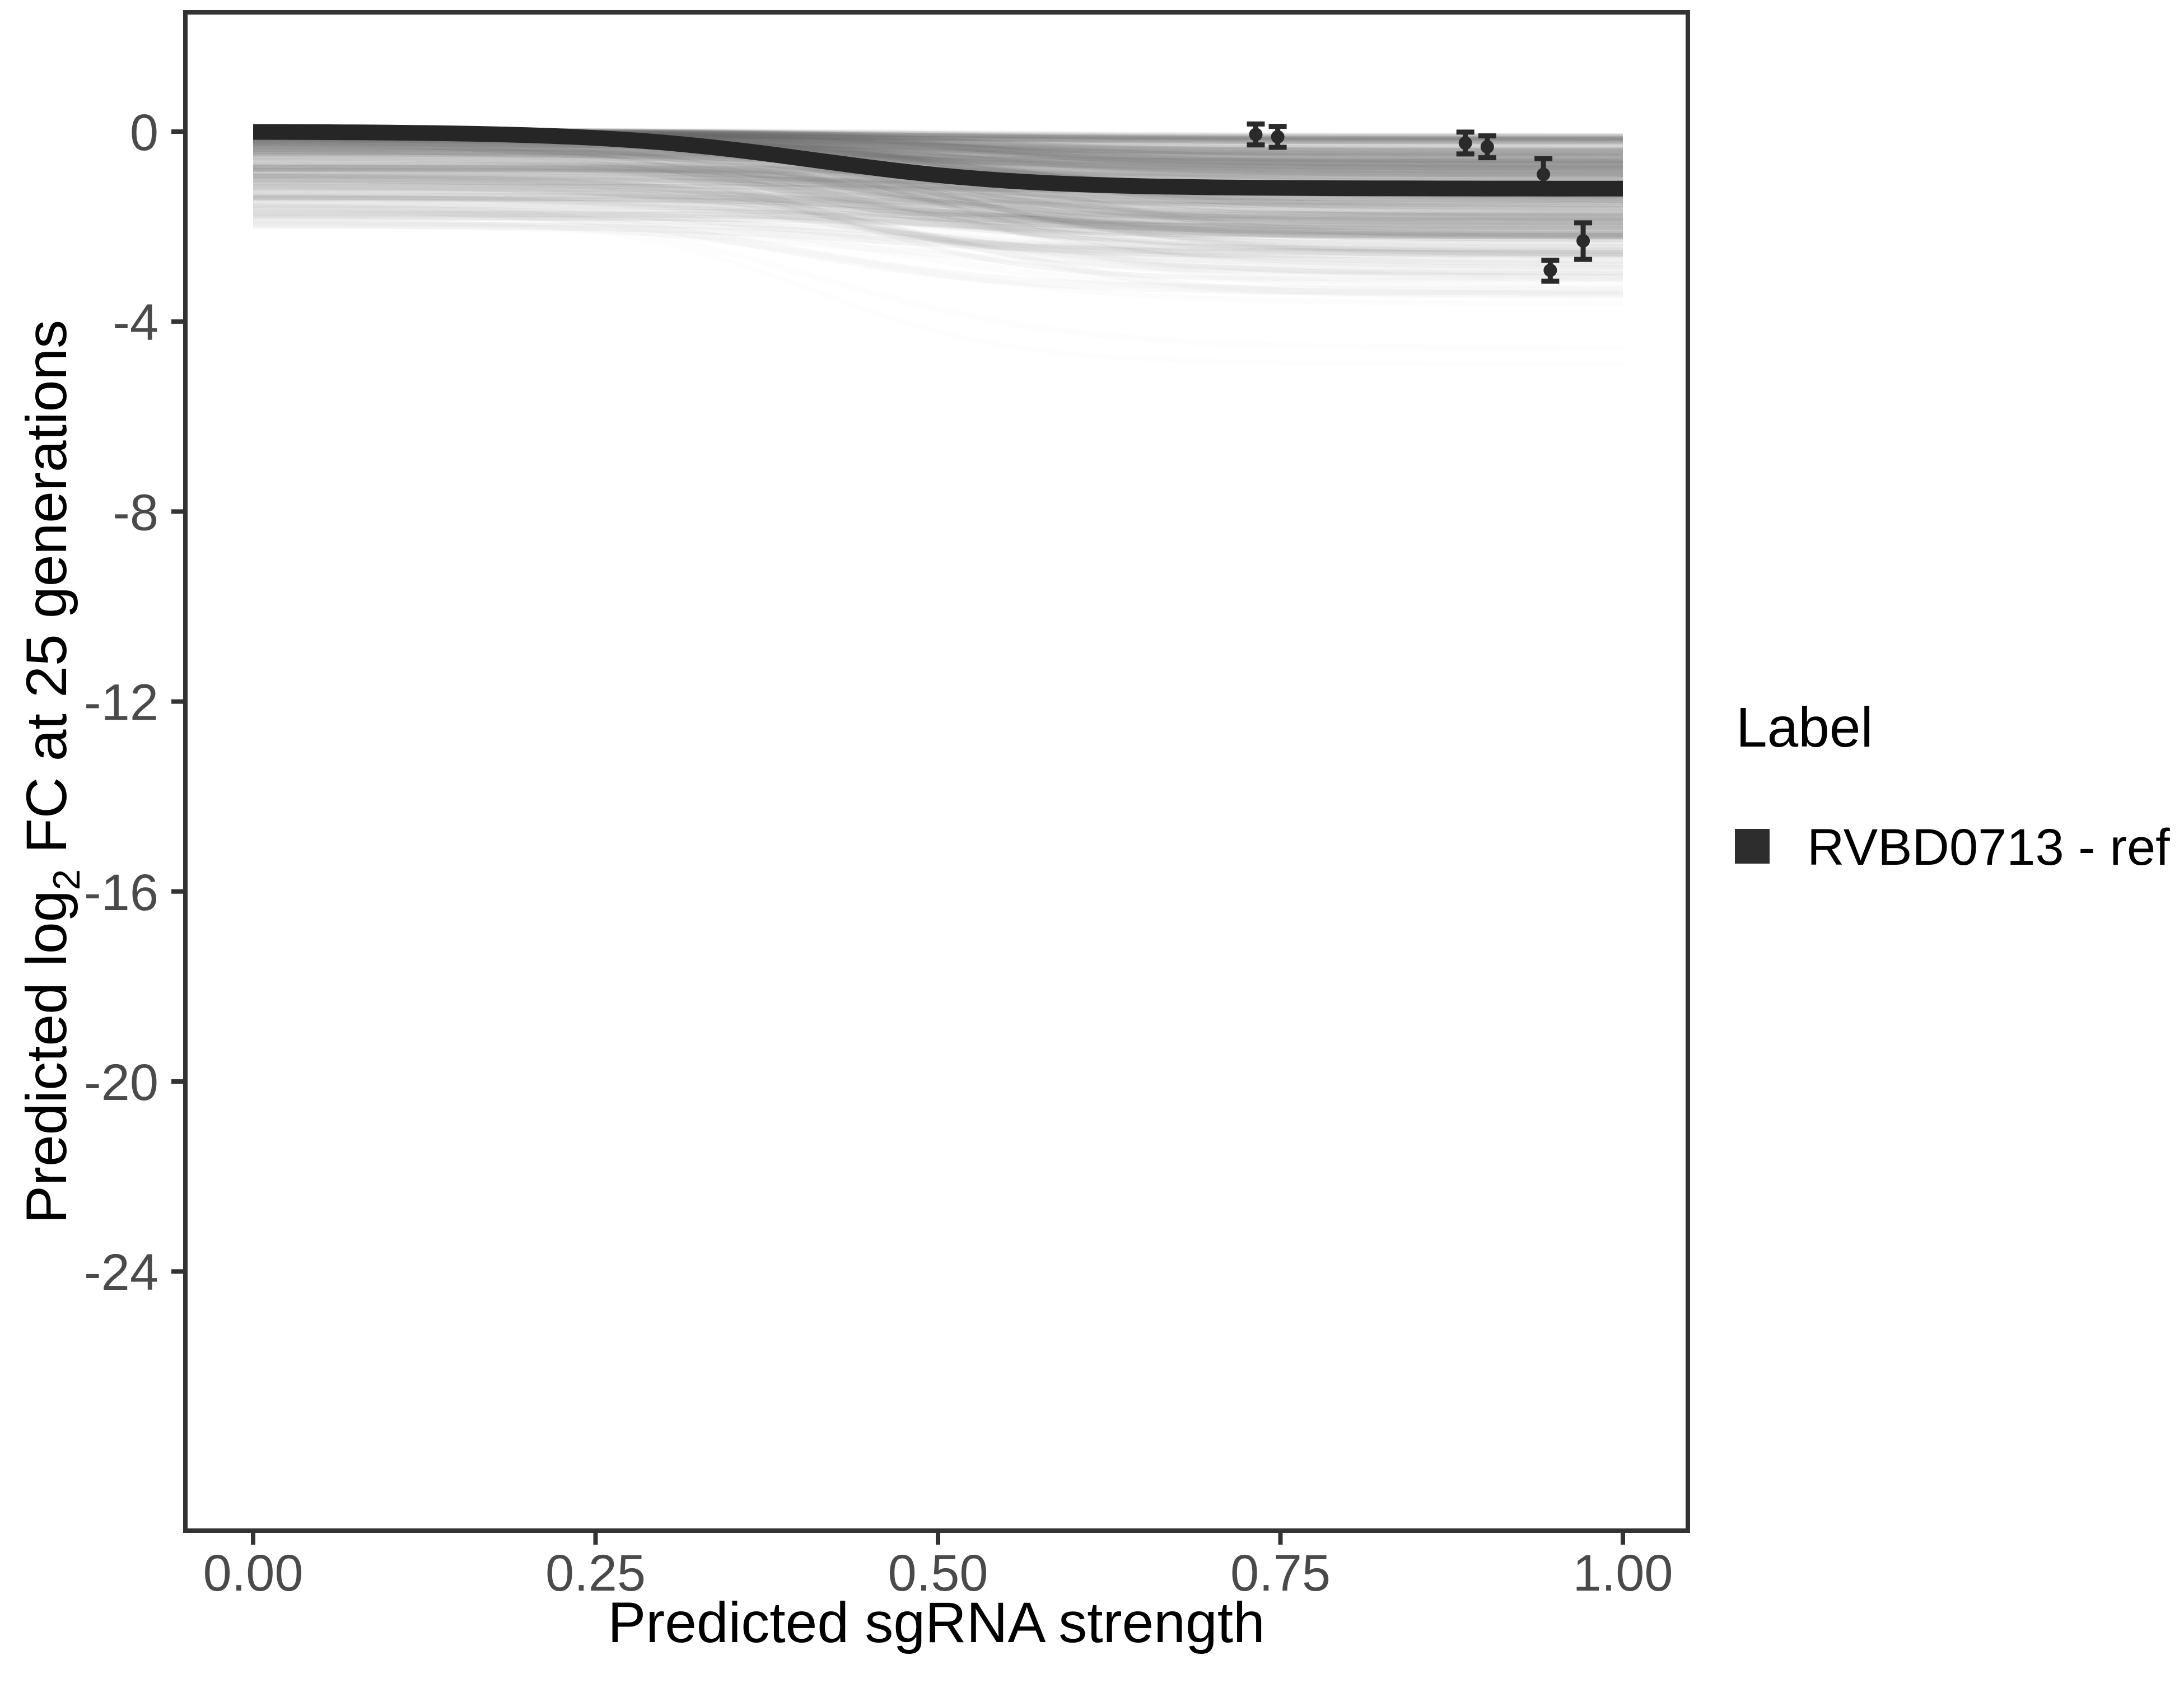 Image resolution: width=2184 pixels, height=1683 pixels. What do you see at coordinates (47, 595) in the screenshot?
I see `y-axis-title-post: FC at 25 generations` at bounding box center [47, 595].